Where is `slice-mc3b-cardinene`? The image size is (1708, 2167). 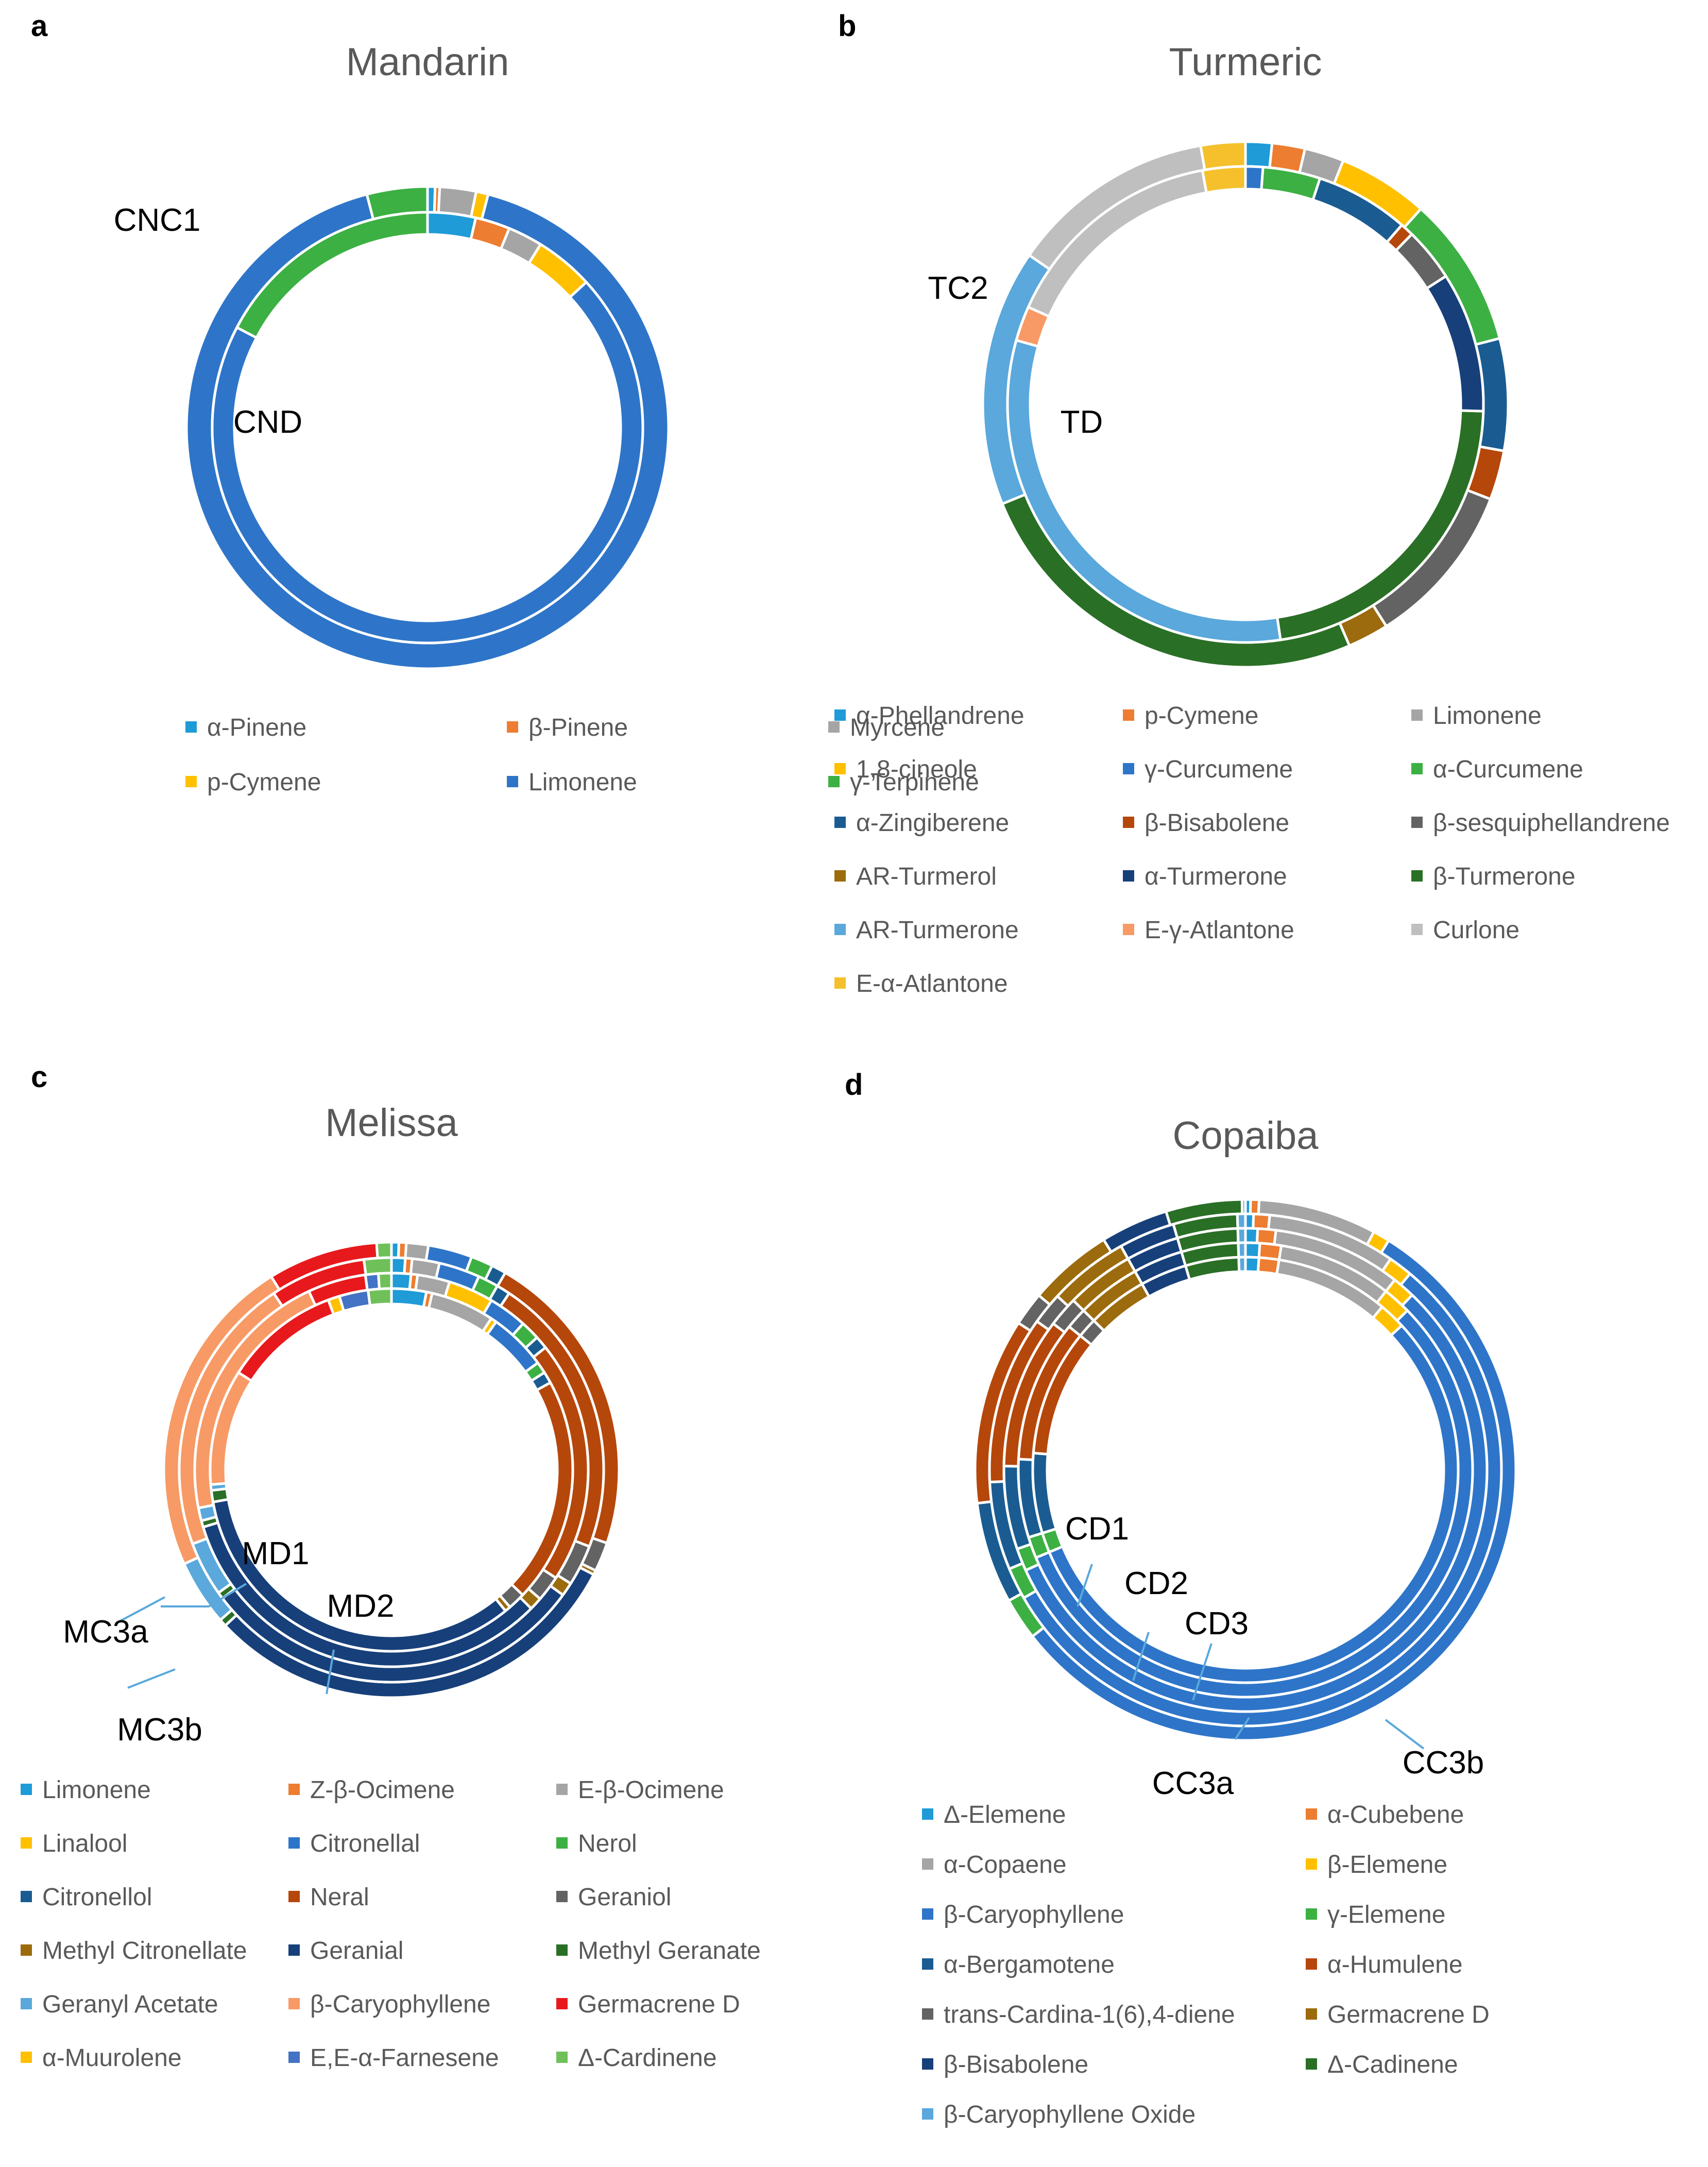 slice-mc3b-cardinene is located at coordinates (384, 1250).